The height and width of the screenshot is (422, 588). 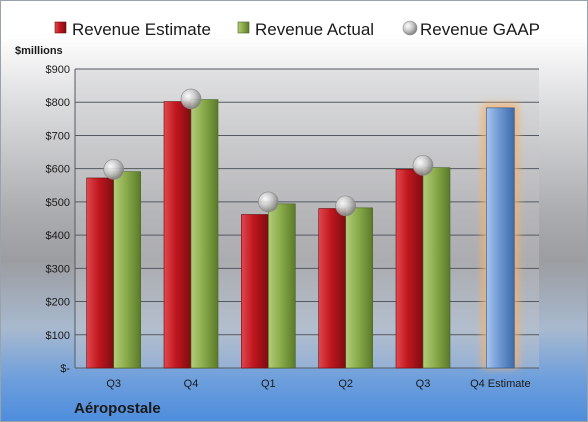 I want to click on legend-label: Revenue Actual, so click(x=314, y=29).